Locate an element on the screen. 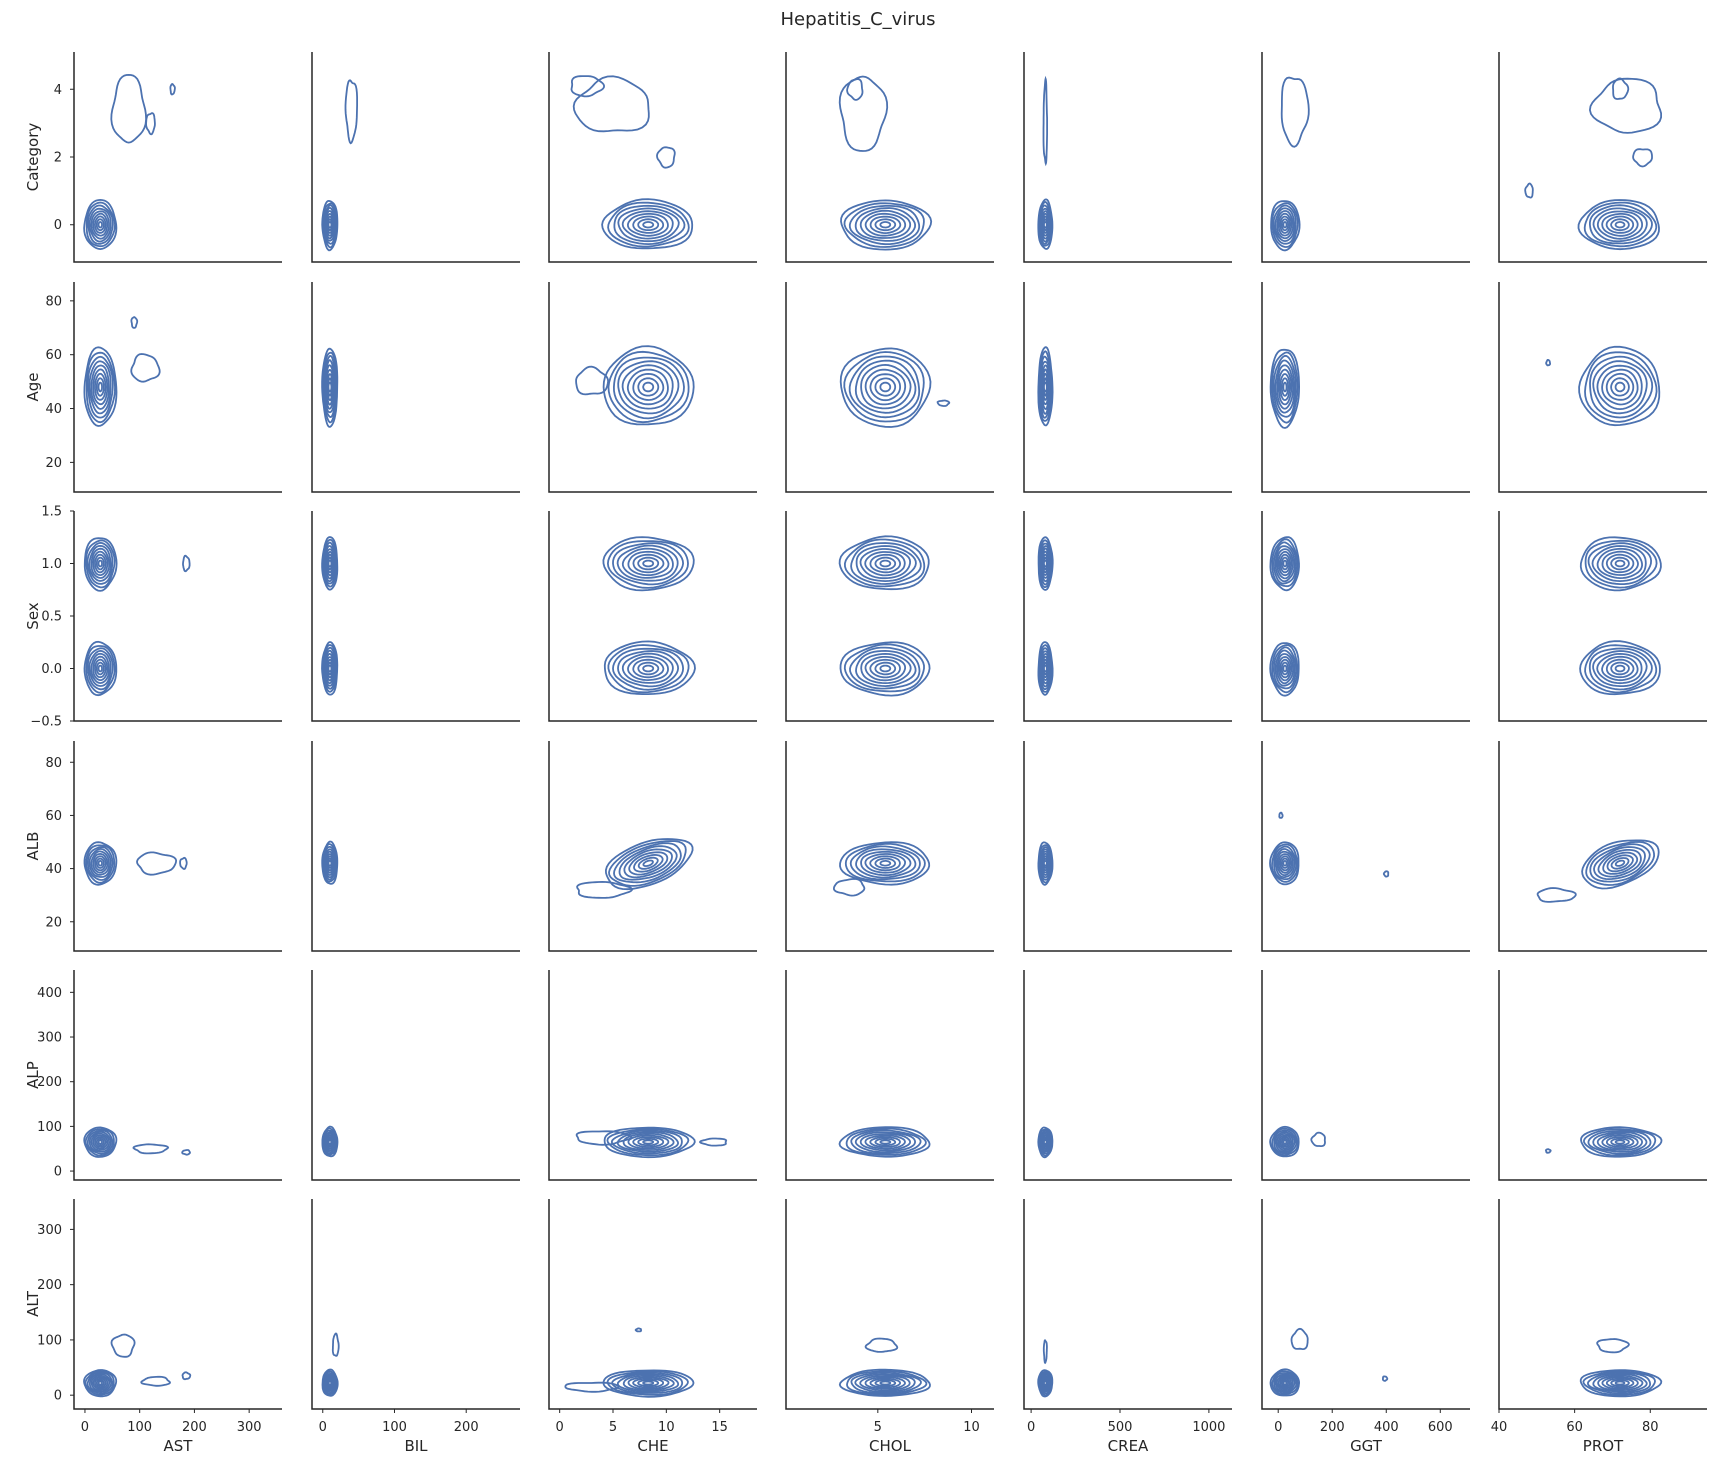 Image resolution: width=1716 pixels, height=1466 pixels. panel-Age-CHE is located at coordinates (652, 387).